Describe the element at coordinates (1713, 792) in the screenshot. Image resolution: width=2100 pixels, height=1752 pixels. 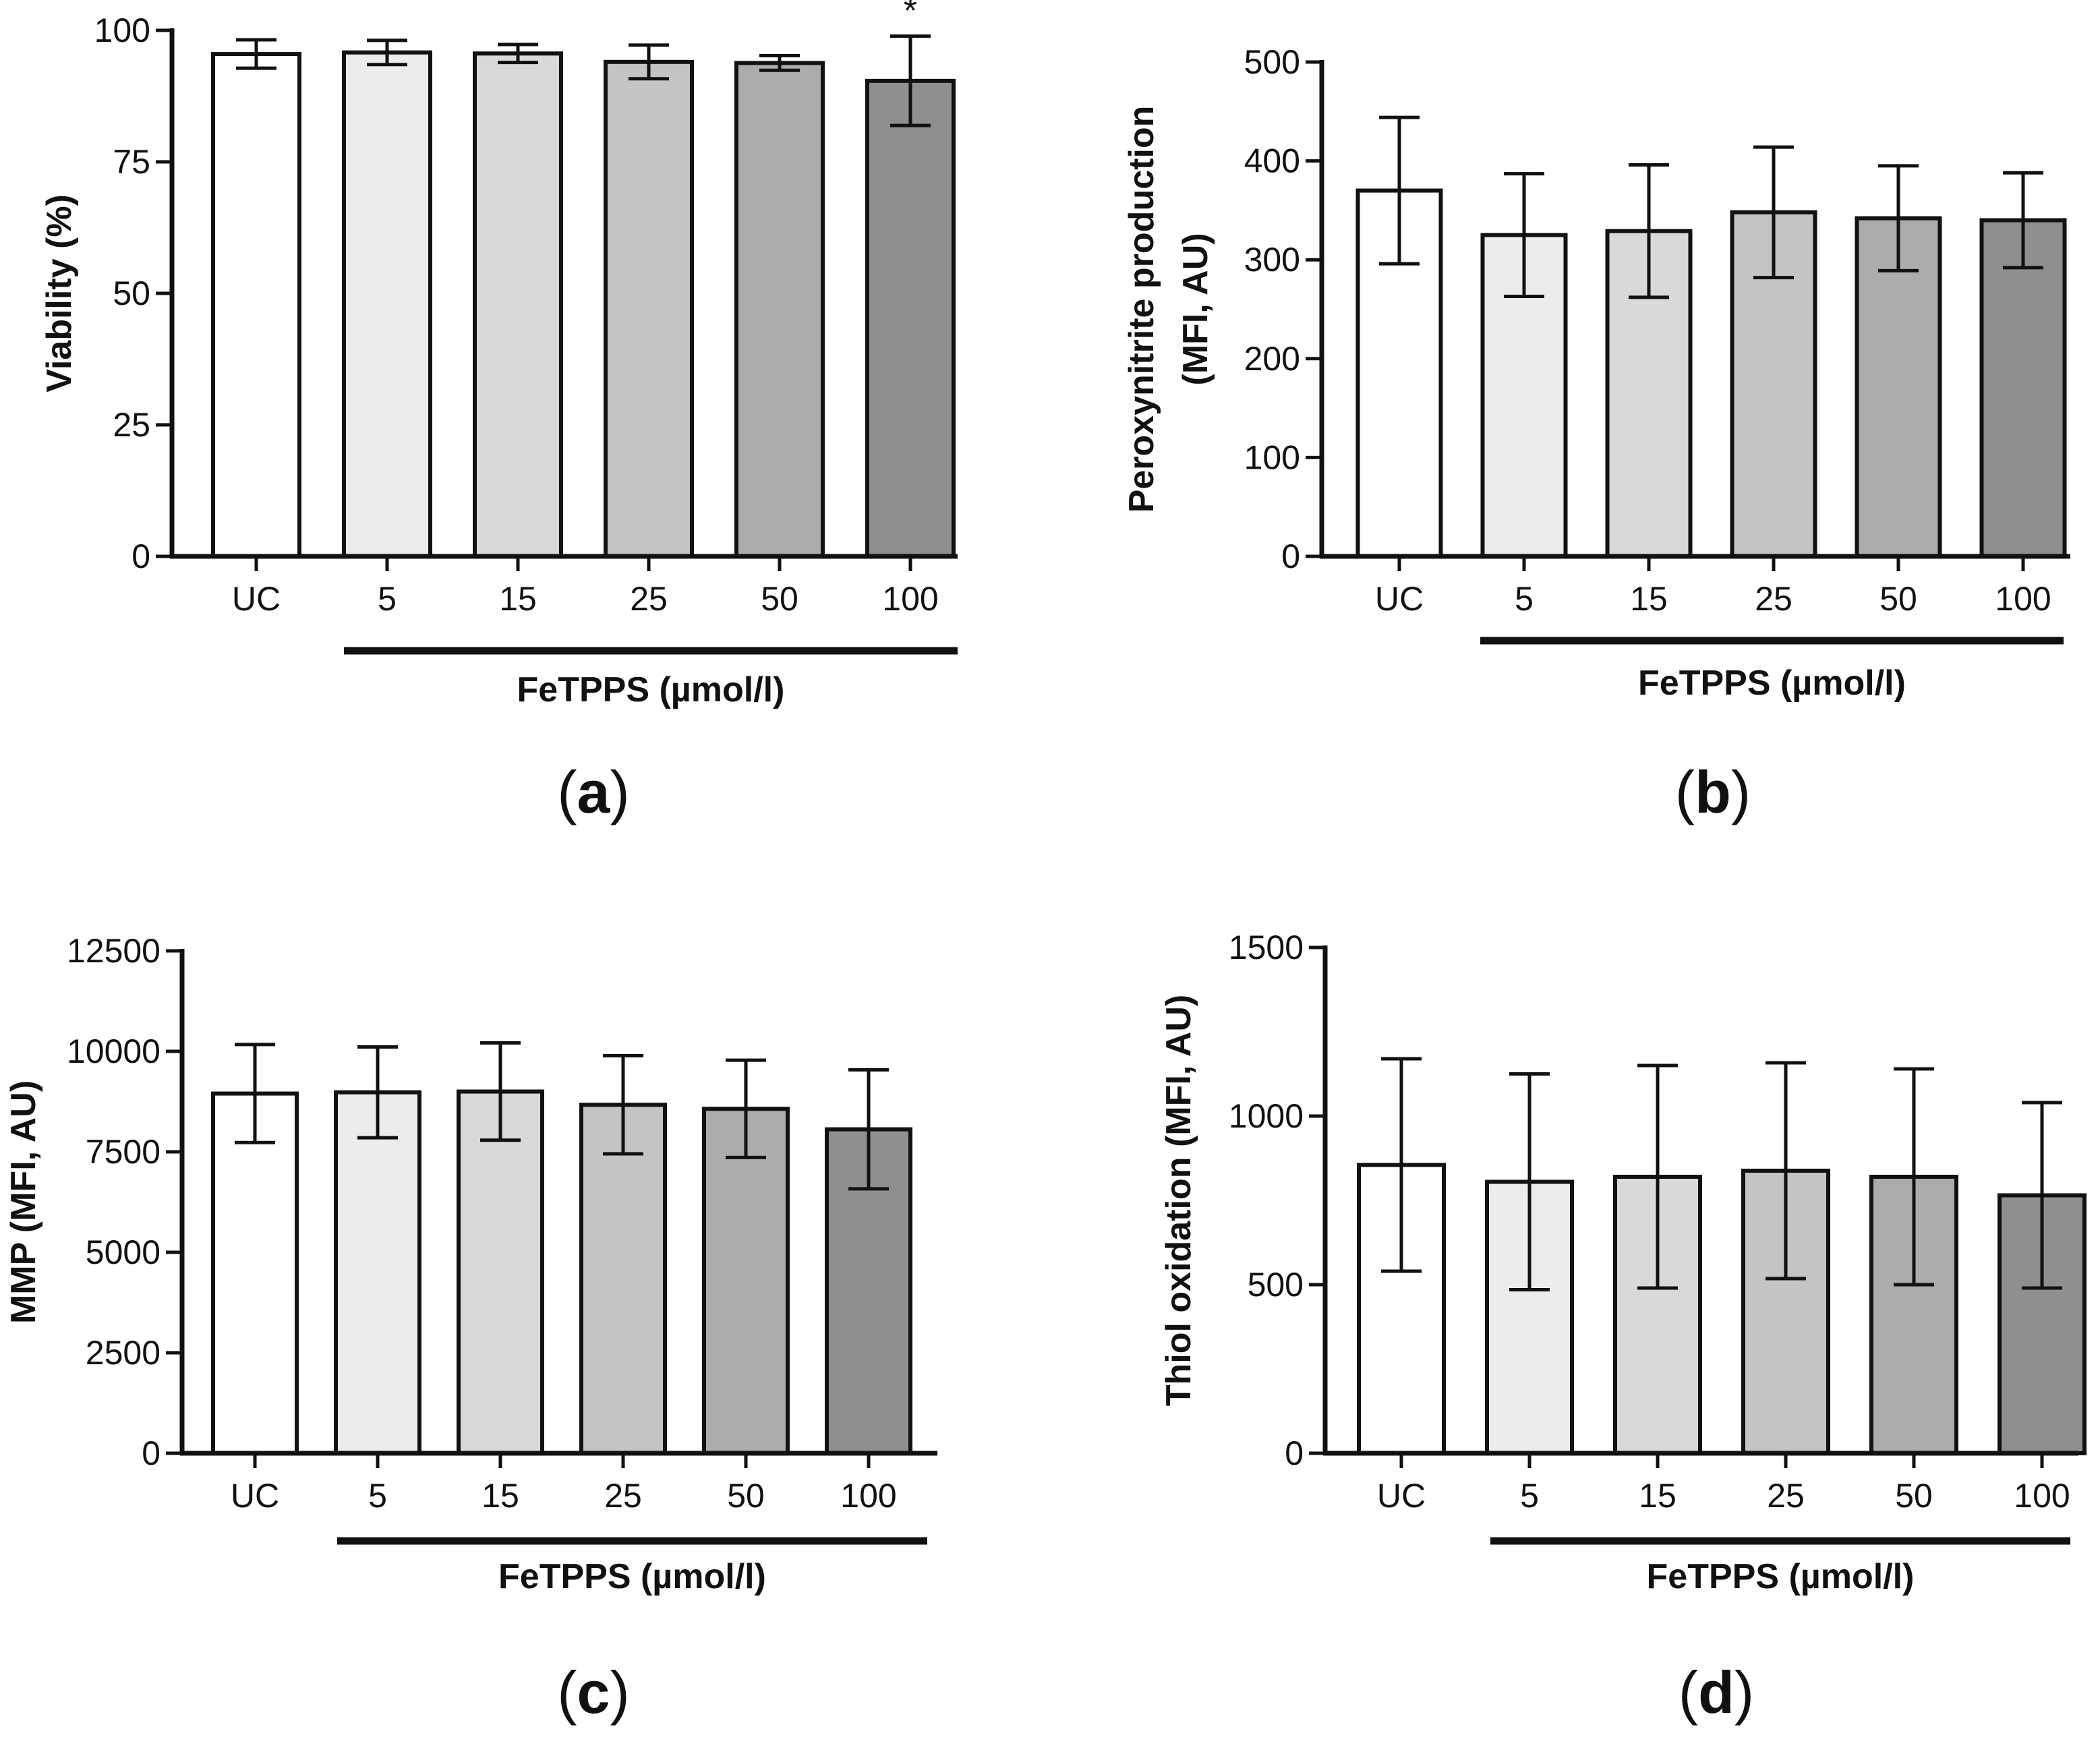
I see `b-panel-label: (b)` at that location.